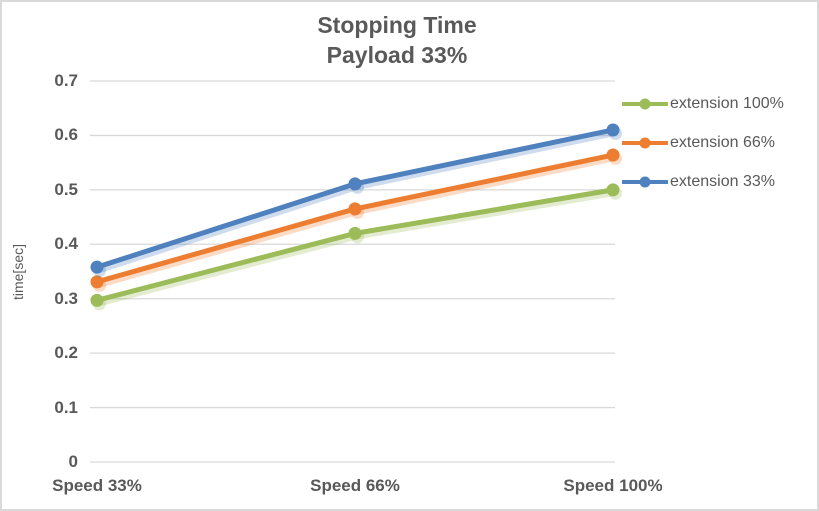  What do you see at coordinates (66, 407) in the screenshot?
I see `y-tick-label: 0.1` at bounding box center [66, 407].